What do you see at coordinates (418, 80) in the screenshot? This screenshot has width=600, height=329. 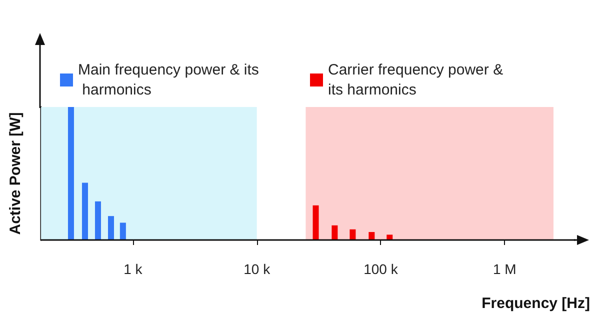 I see `legend-label: Carrier frequency power & its harmonics` at bounding box center [418, 80].